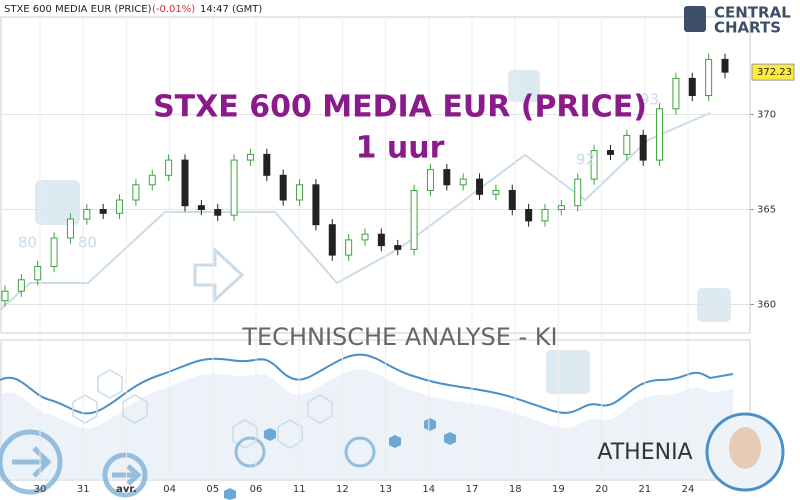 The width and height of the screenshot is (800, 500). I want to click on x-tick-label: 20, so click(601, 489).